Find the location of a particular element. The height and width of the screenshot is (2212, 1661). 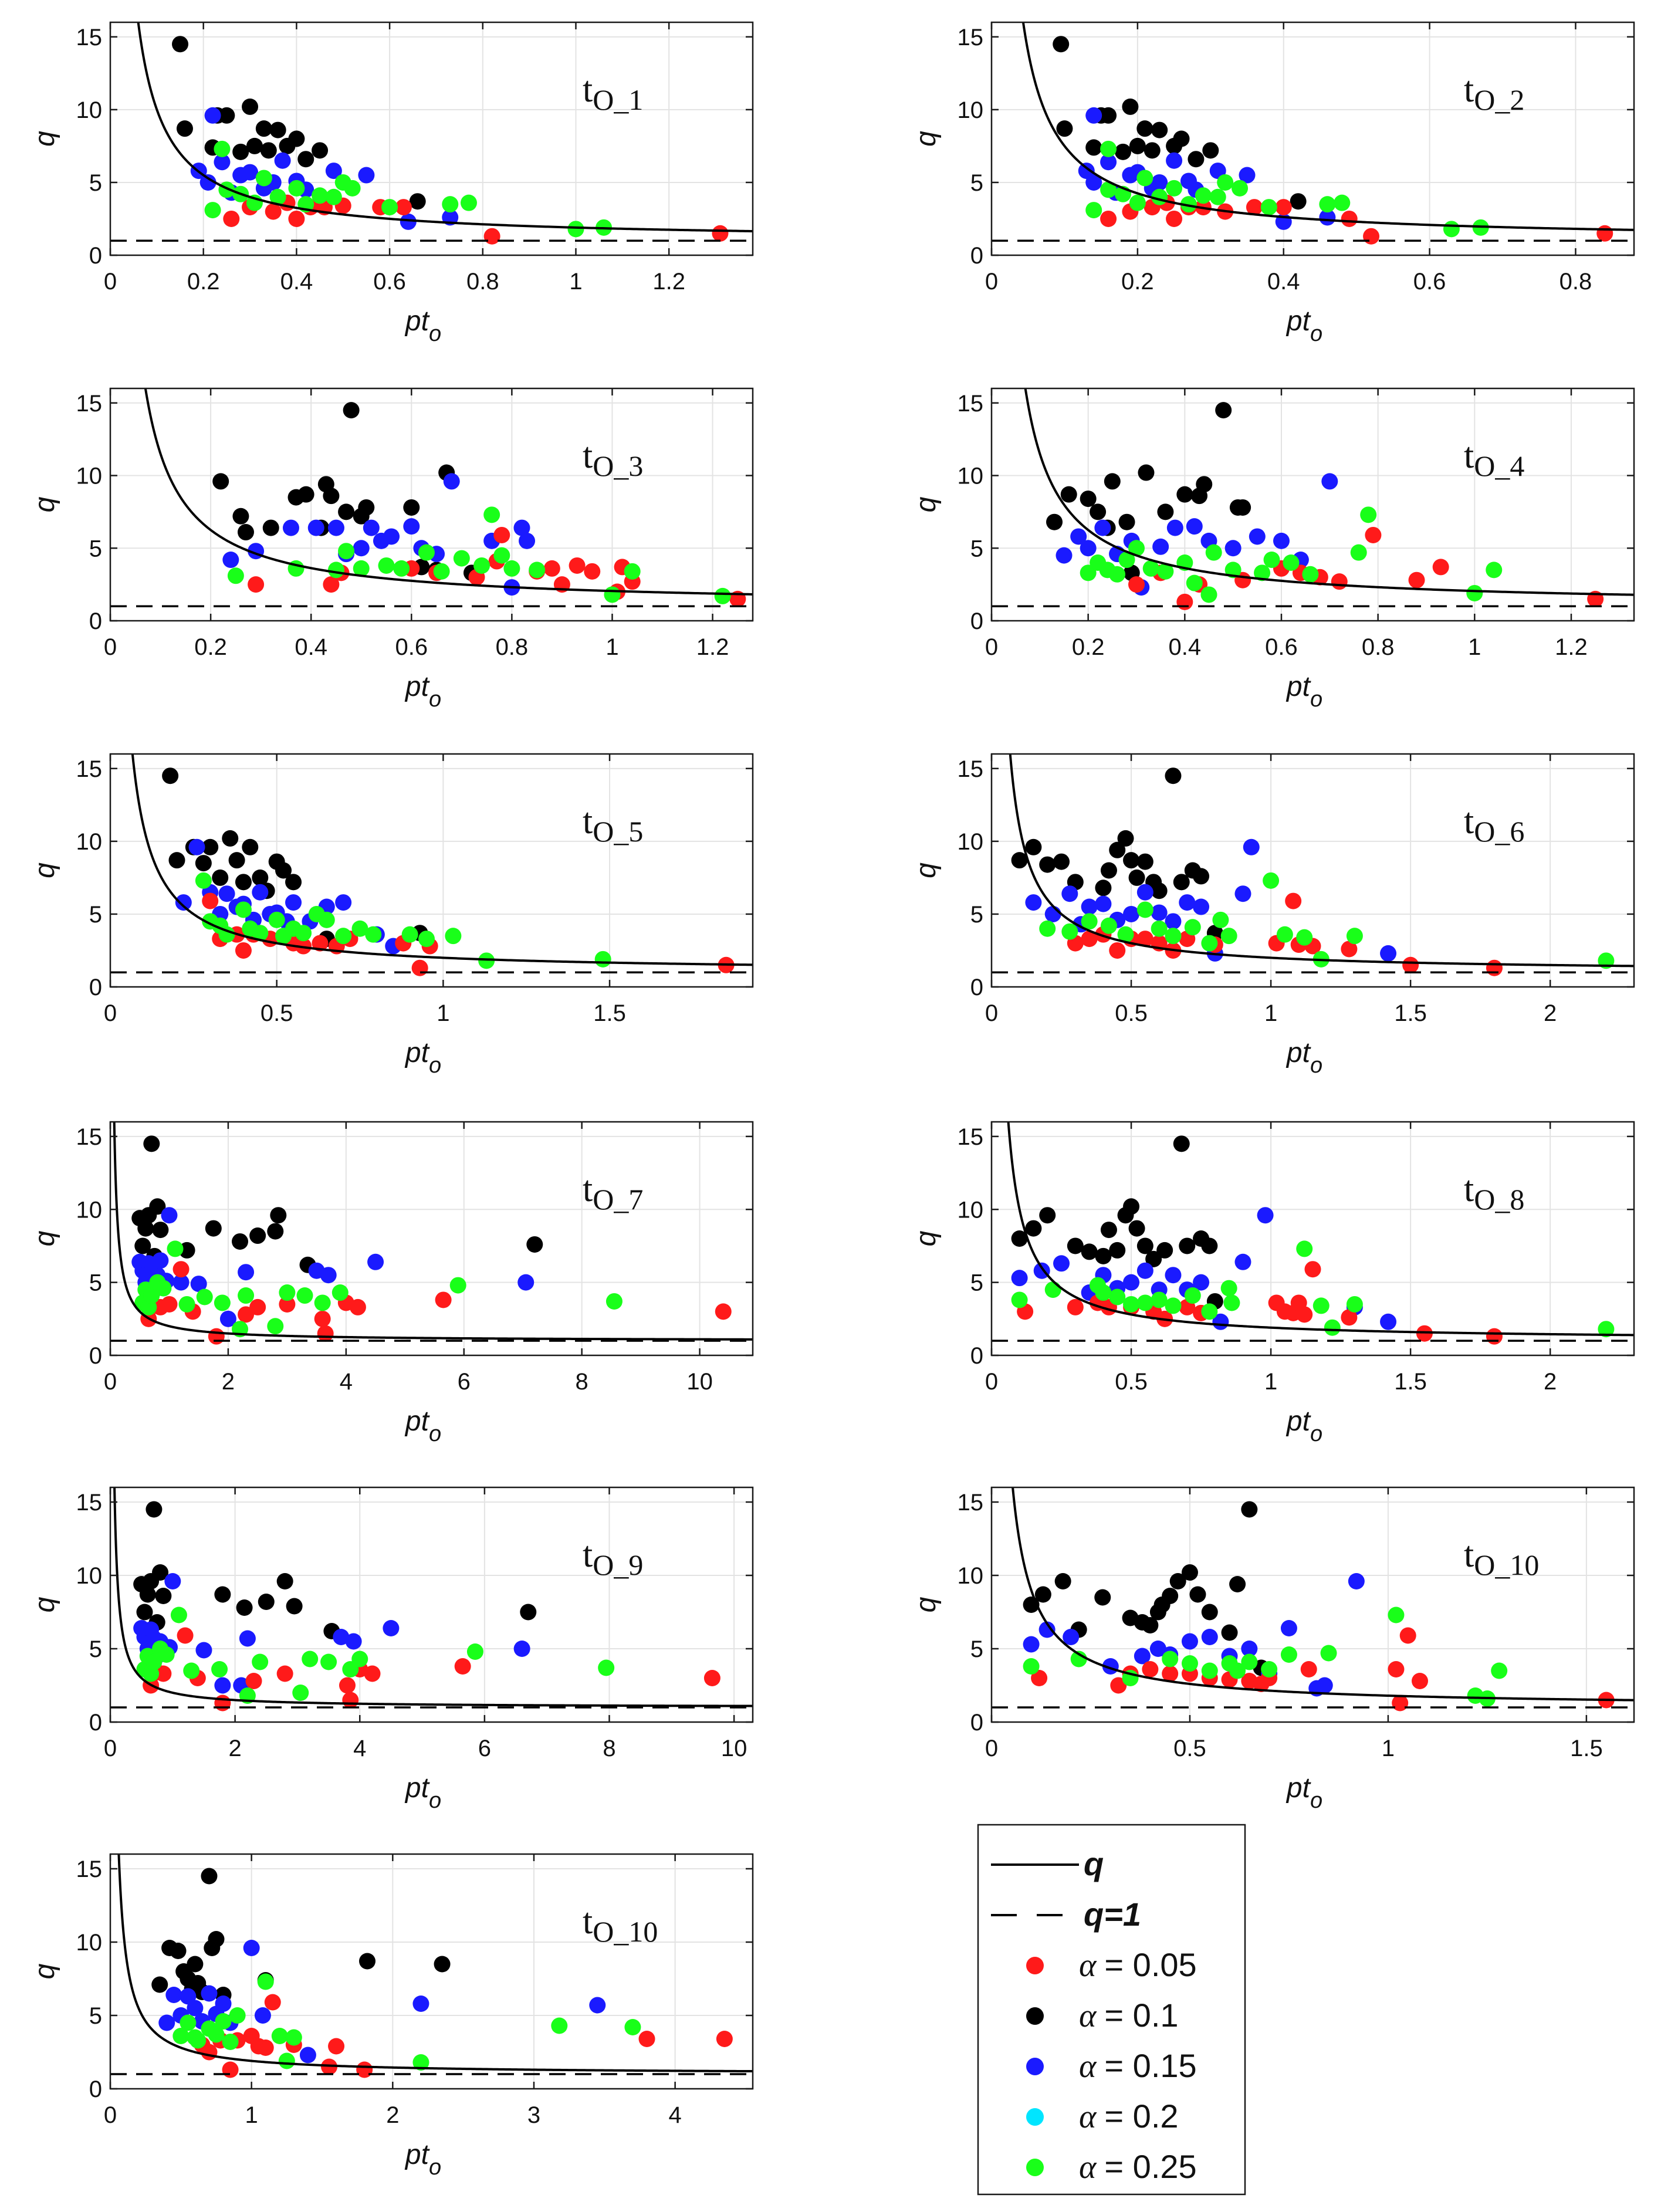

legend-label: α = 0.25 is located at coordinates (1138, 2167).